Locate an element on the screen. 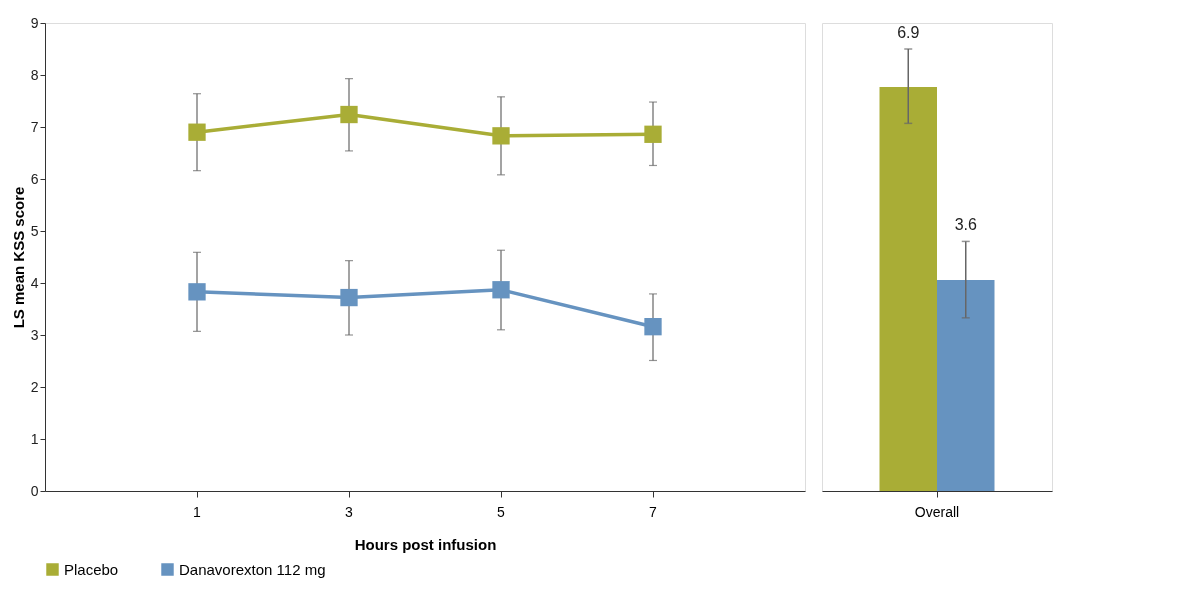 The width and height of the screenshot is (1184, 606). annotation: 3.6 is located at coordinates (965, 225).